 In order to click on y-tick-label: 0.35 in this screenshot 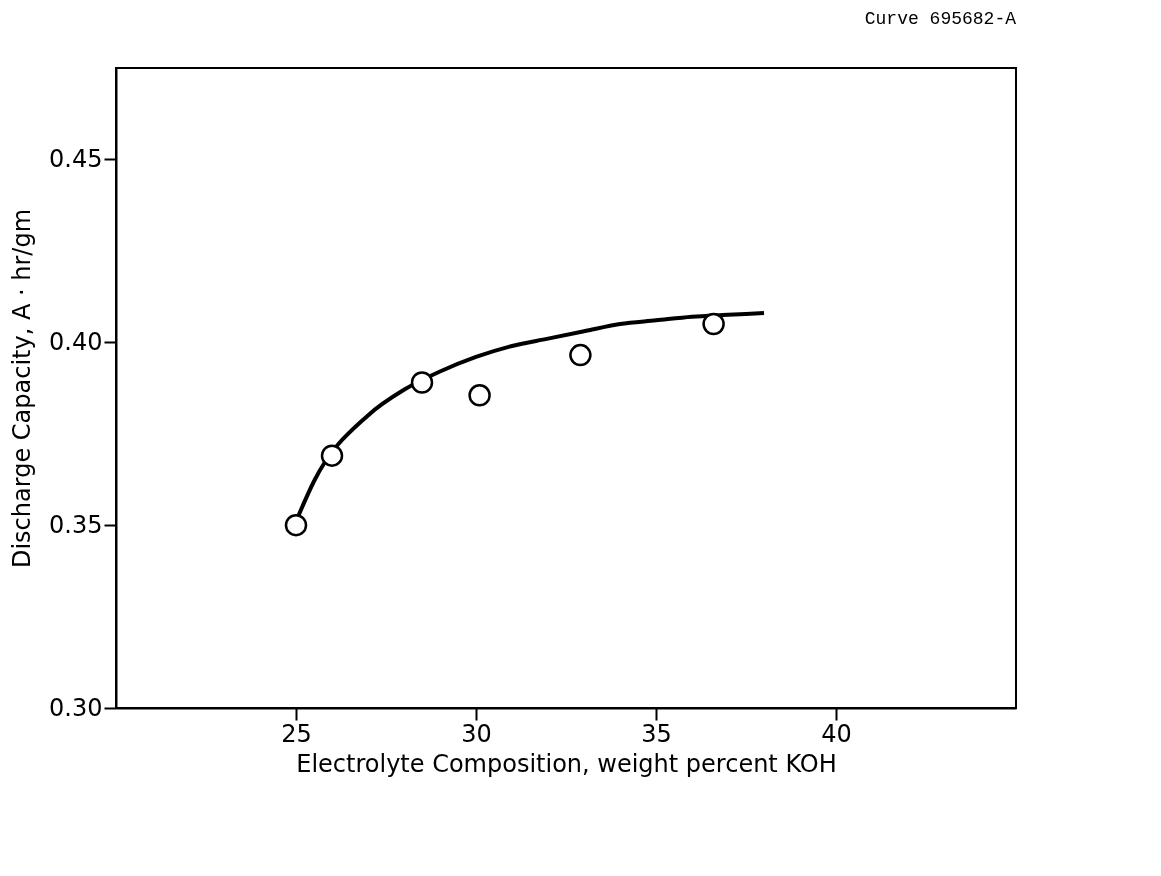, I will do `click(76, 524)`.